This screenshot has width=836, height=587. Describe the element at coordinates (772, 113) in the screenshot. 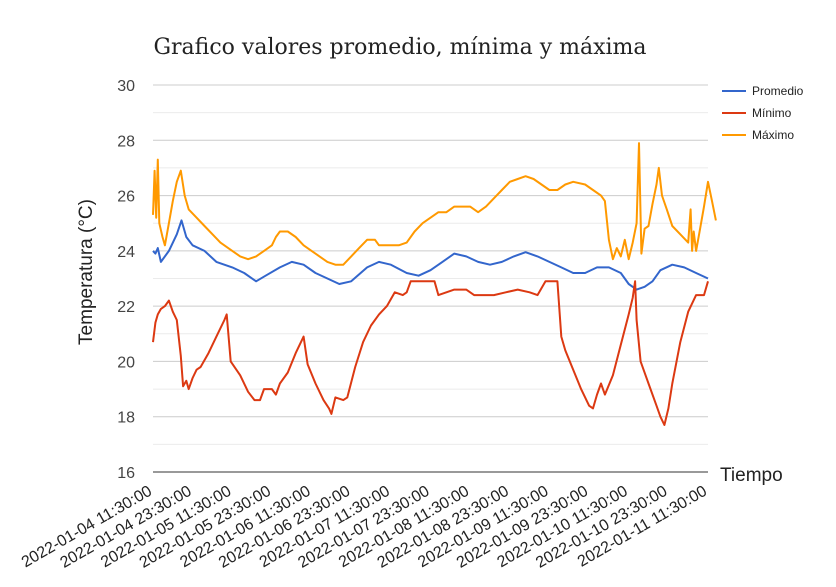

I see `legend-label: Mínimo` at that location.